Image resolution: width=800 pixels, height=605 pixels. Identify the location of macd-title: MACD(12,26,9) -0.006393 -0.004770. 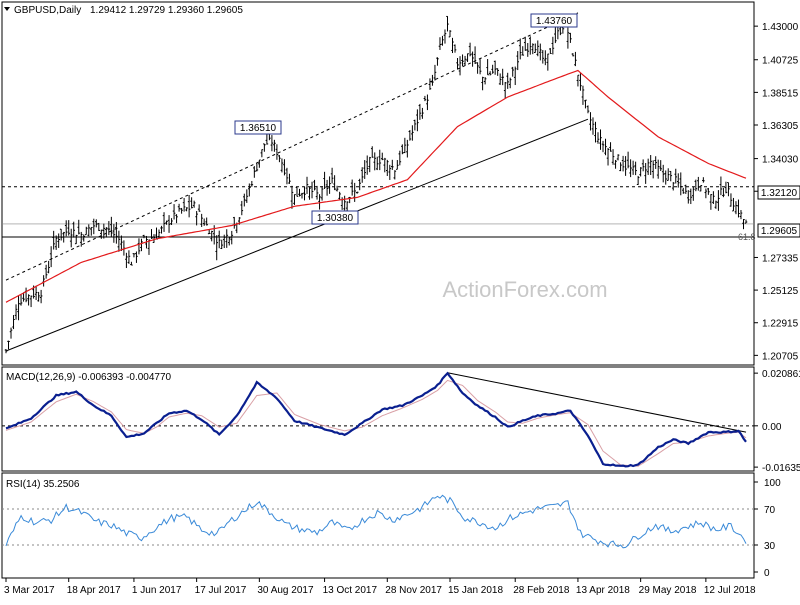
(89, 377).